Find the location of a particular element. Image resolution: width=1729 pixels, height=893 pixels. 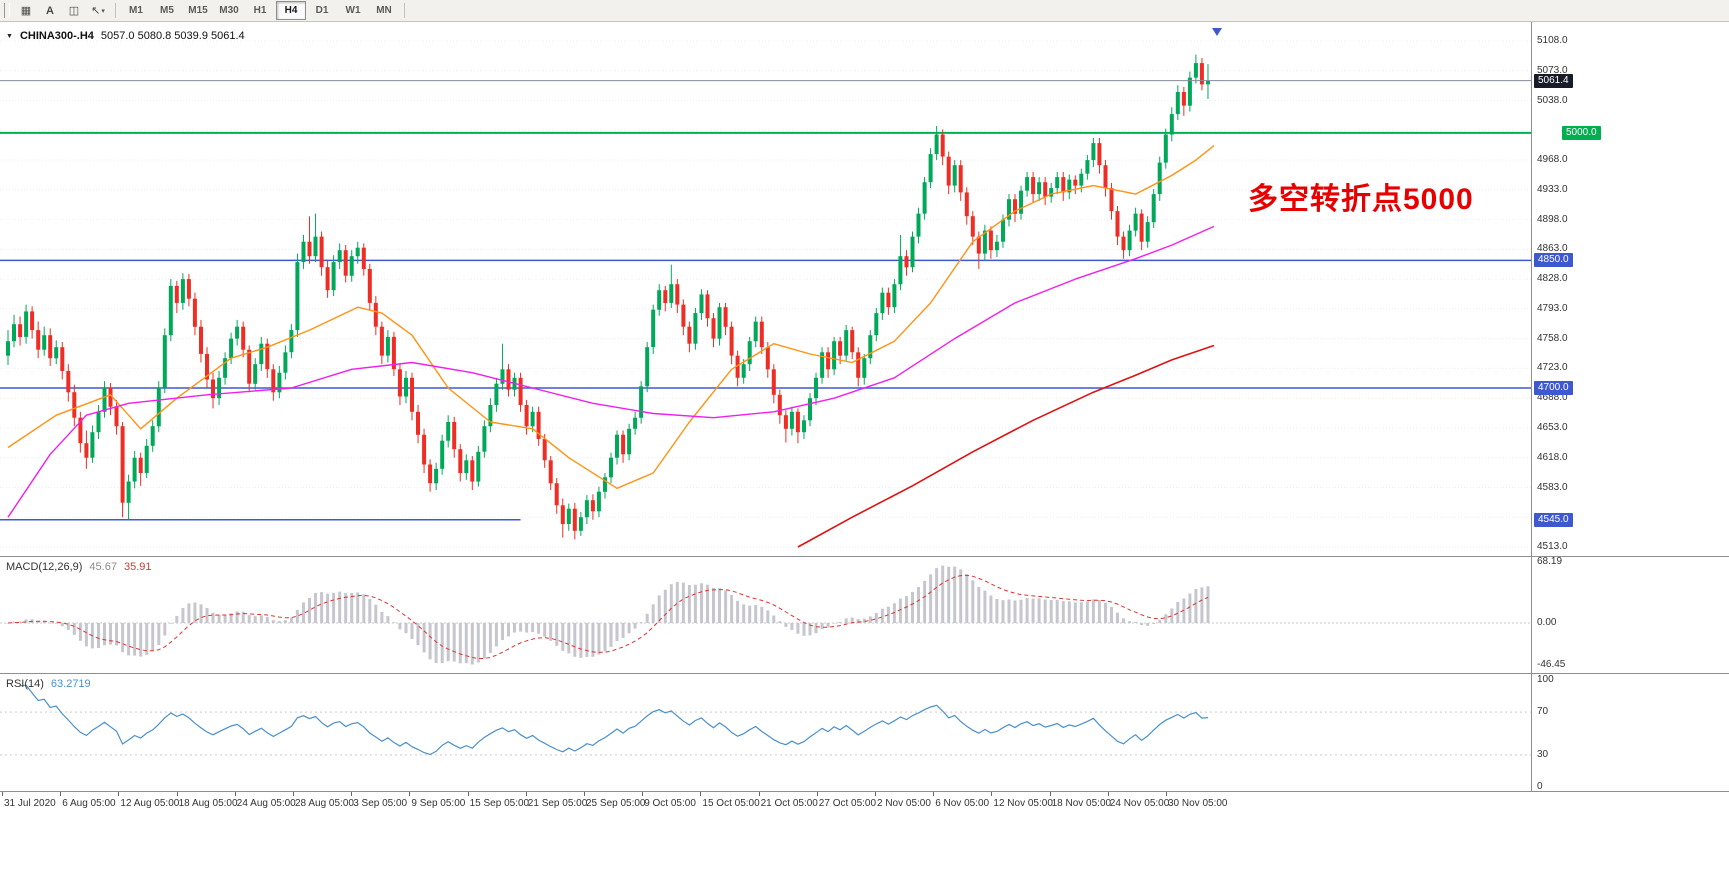

tf-button-D1: D1 is located at coordinates (322, 10).